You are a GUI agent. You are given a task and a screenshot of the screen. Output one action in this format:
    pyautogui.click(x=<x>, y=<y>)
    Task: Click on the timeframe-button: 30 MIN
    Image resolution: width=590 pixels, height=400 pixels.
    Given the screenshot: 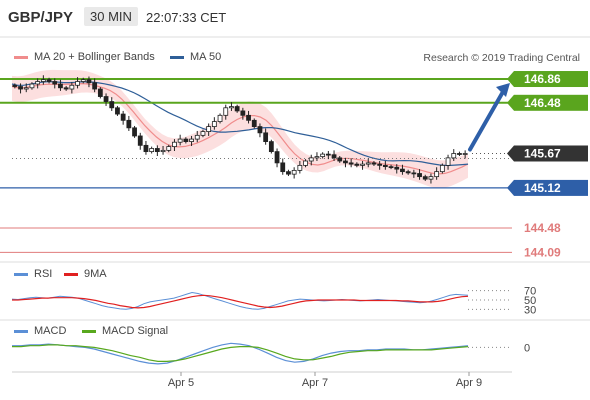 What is the action you would take?
    pyautogui.click(x=111, y=16)
    